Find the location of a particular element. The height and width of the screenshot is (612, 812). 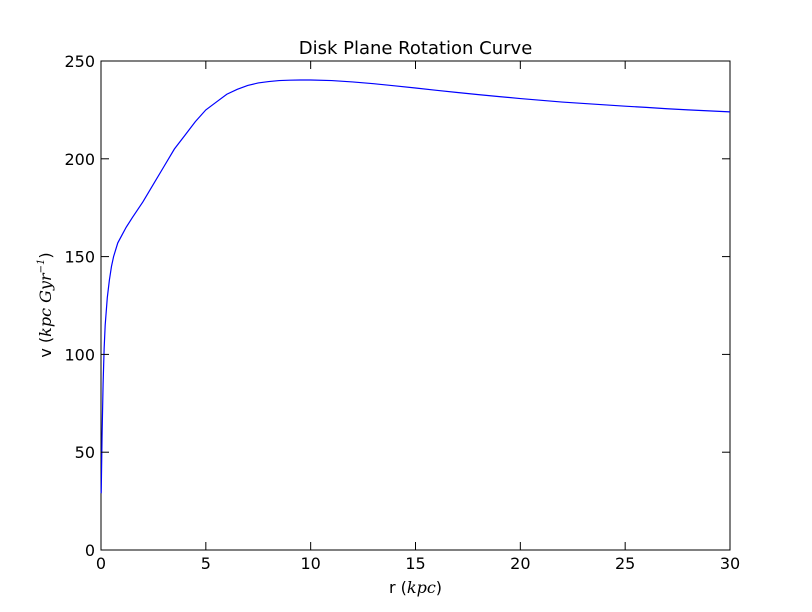

x-axis-label: r (kpc) is located at coordinates (415, 587).